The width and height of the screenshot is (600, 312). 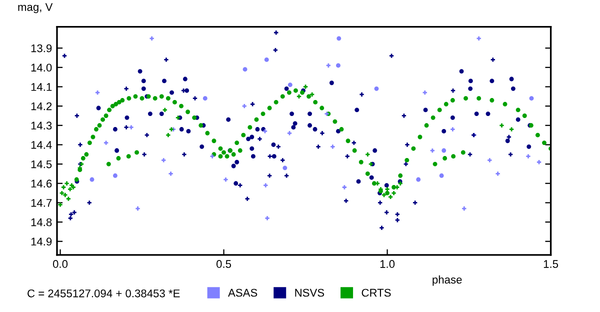 I want to click on x-tick-label: 1.0, so click(x=387, y=264).